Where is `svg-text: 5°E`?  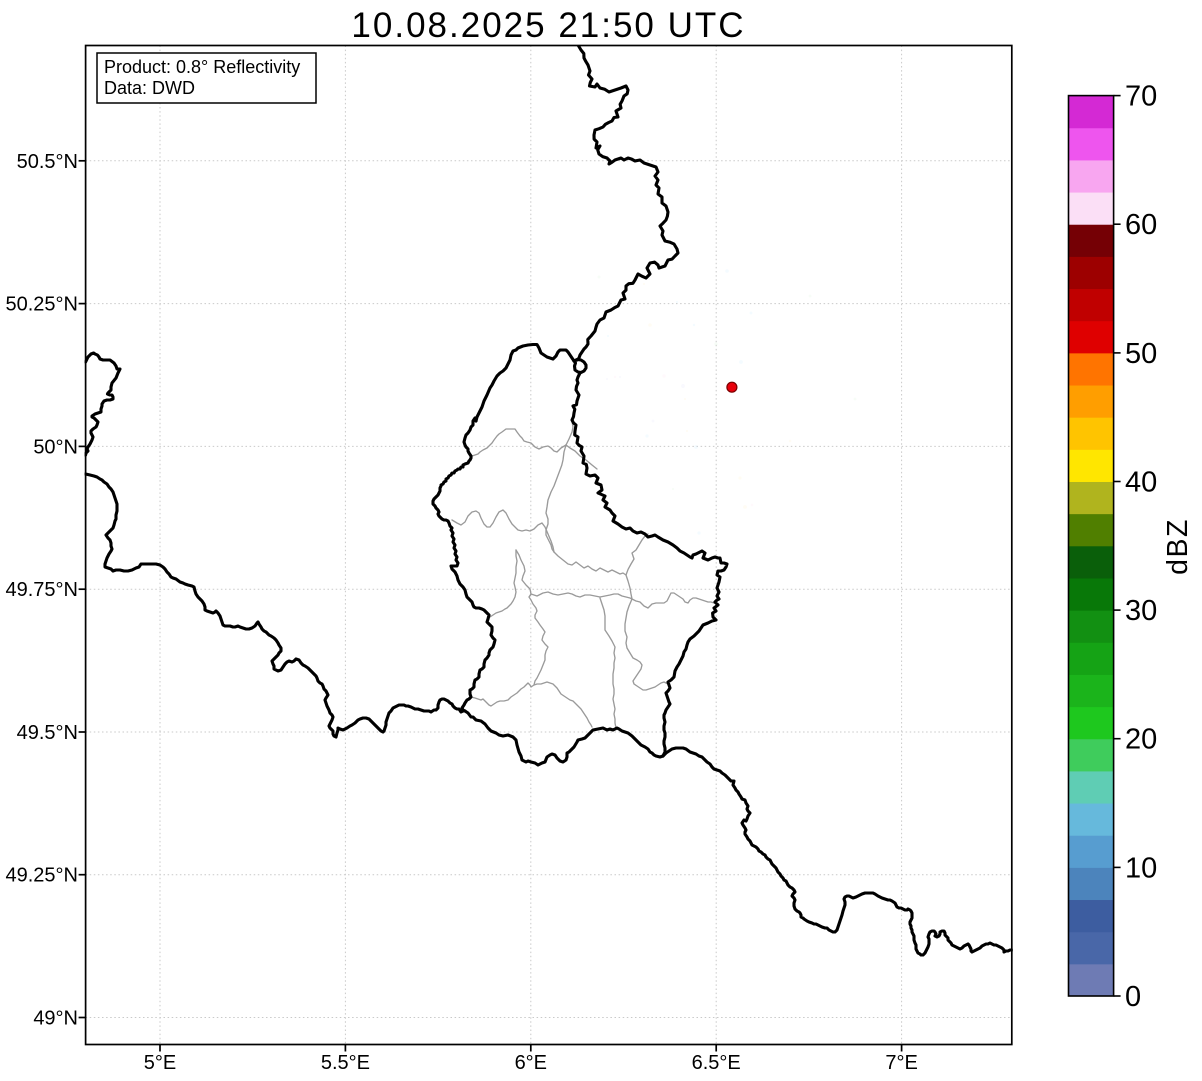
svg-text: 5°E is located at coordinates (160, 1063).